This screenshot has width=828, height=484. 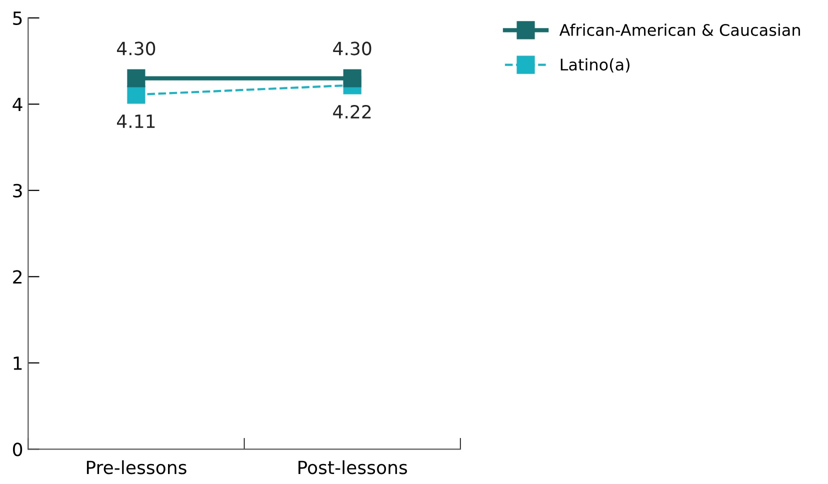 What do you see at coordinates (679, 30) in the screenshot?
I see `legend-label: African-American & Caucasian` at bounding box center [679, 30].